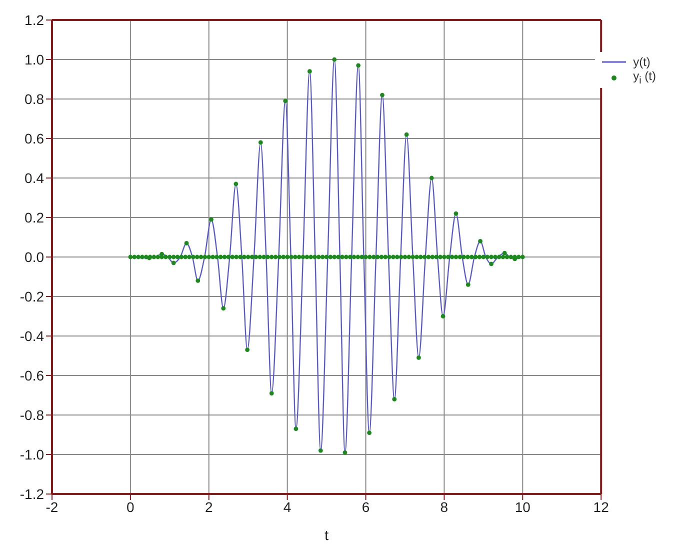 This screenshot has height=560, width=690. Describe the element at coordinates (287, 506) in the screenshot. I see `x-tick-label: 4` at that location.